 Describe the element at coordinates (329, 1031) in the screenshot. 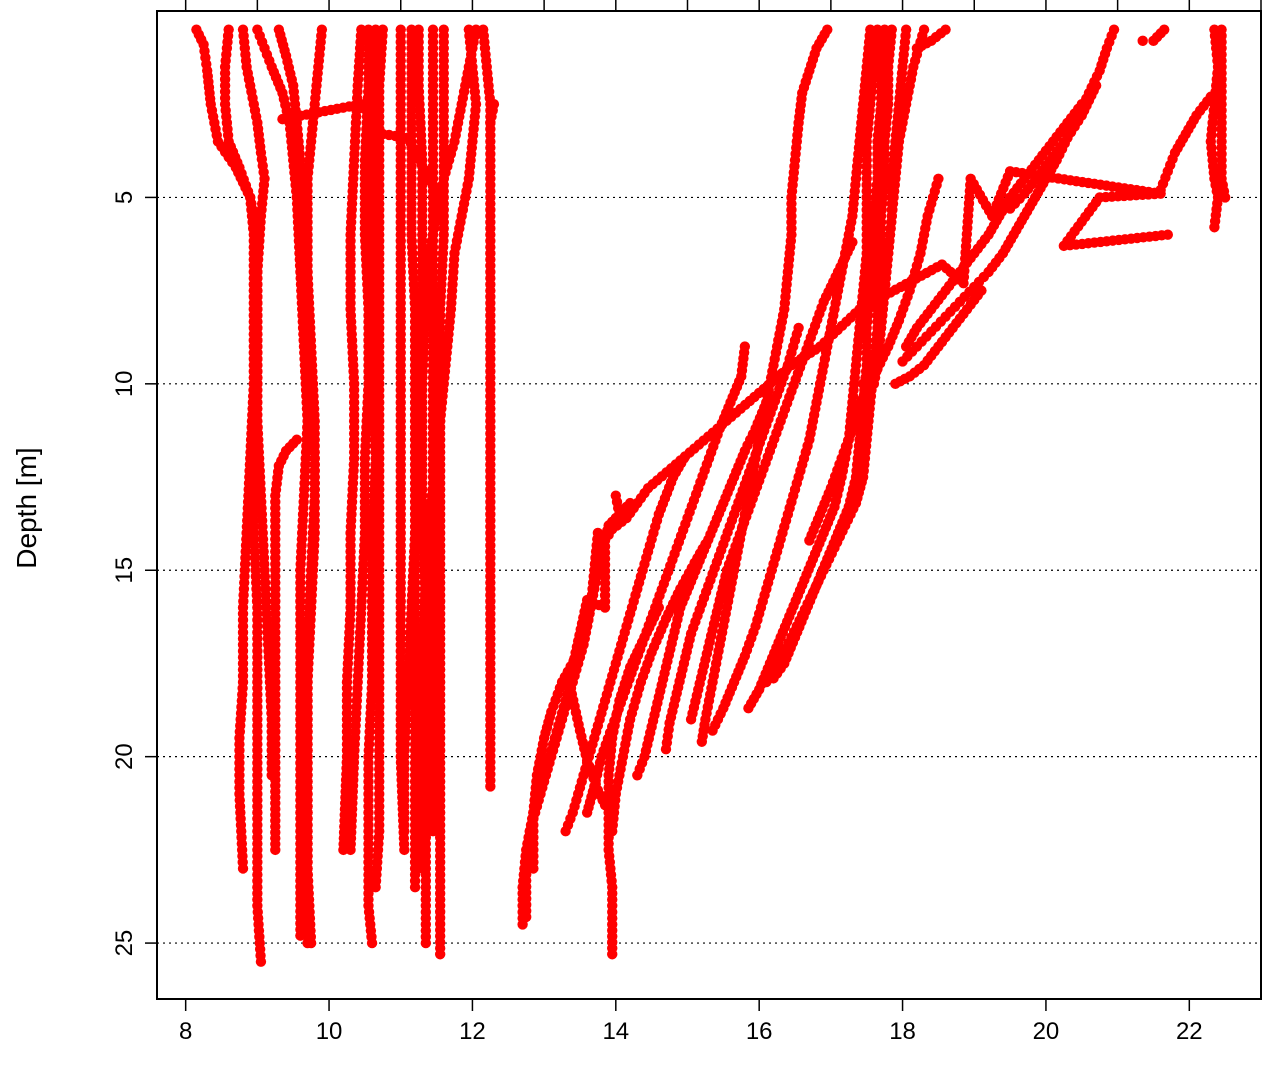

I see `x-tick-label: 10` at that location.